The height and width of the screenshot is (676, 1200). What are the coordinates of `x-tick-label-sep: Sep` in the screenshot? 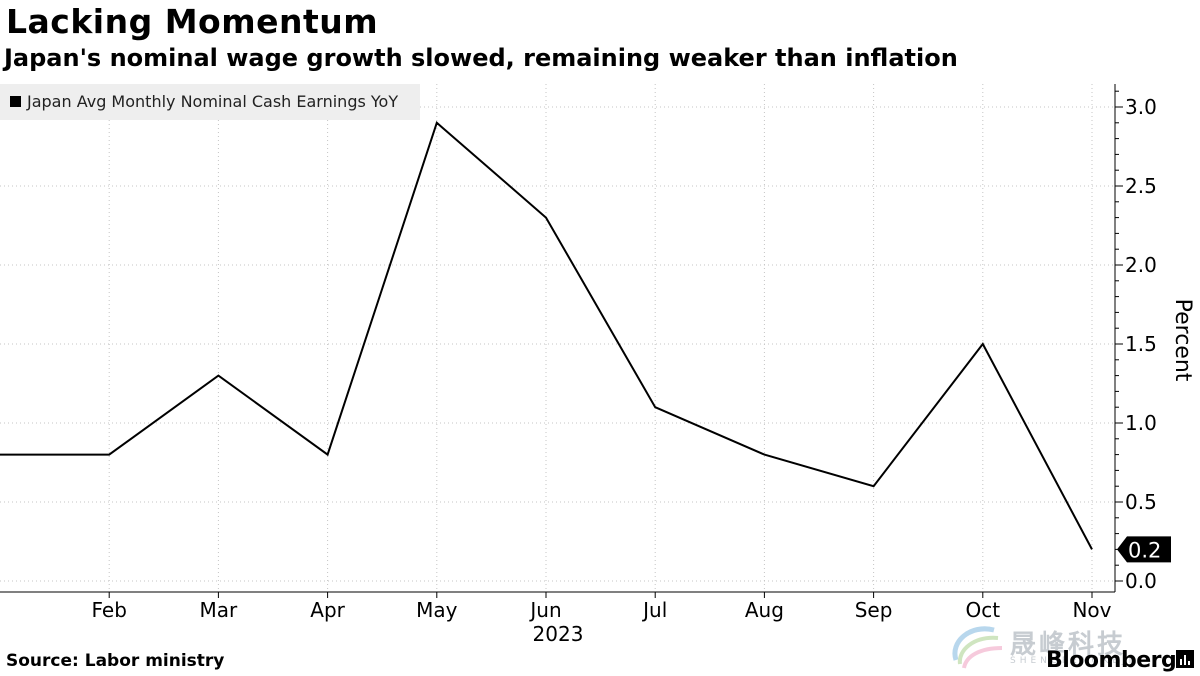 It's located at (874, 610).